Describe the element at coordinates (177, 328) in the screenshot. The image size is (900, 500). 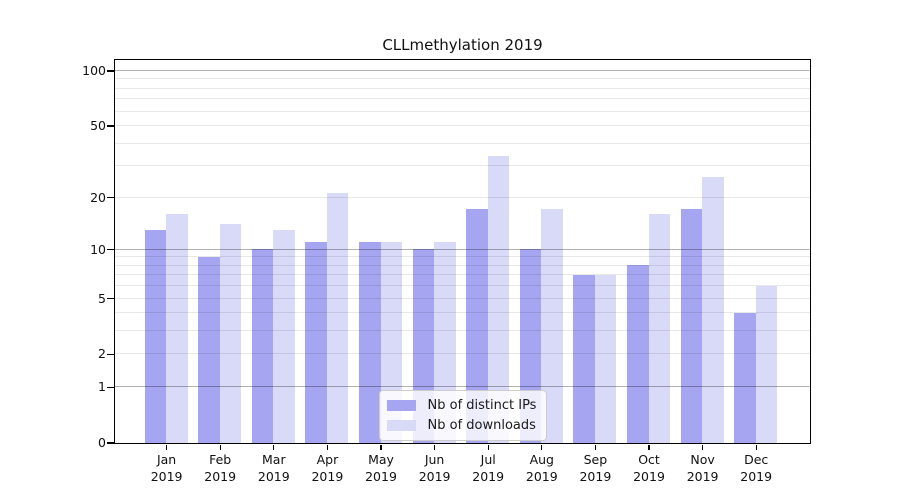
I see `bar-downloads-jan` at that location.